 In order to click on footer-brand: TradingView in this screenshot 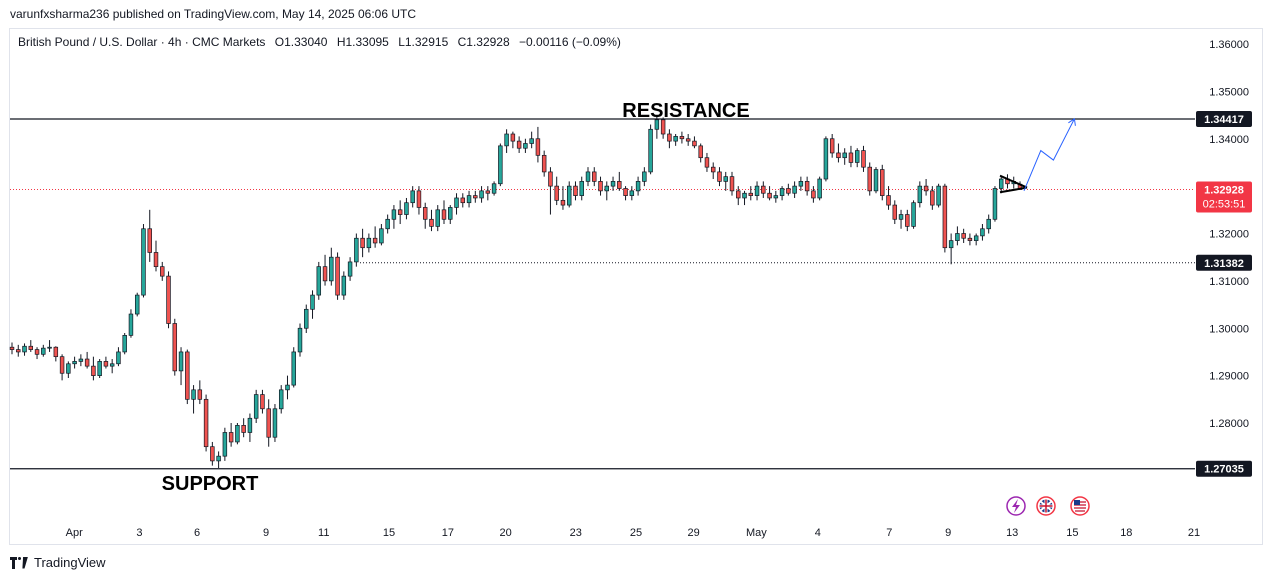, I will do `click(58, 562)`.